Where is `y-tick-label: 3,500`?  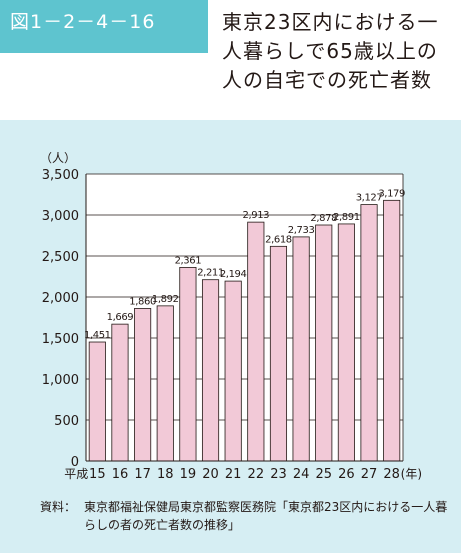 y-tick-label: 3,500 is located at coordinates (60, 175).